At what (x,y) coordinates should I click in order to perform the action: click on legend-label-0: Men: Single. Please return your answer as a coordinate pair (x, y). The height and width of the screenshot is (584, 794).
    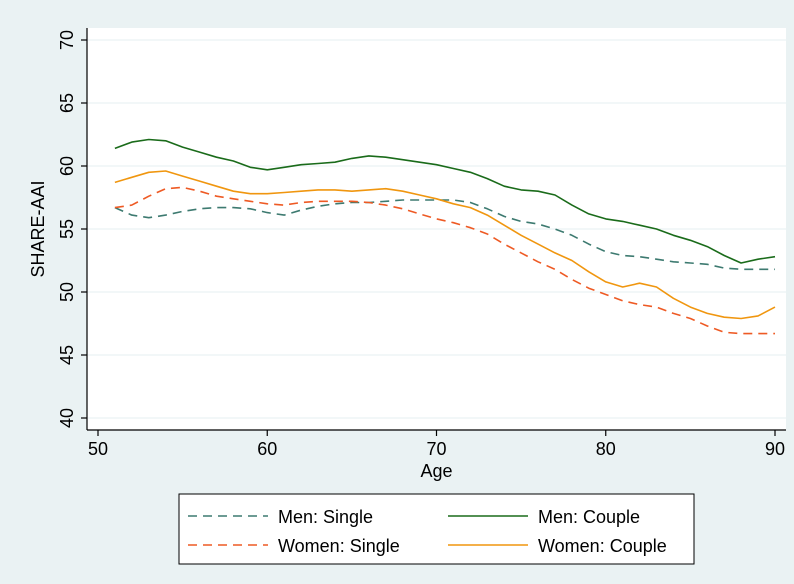
    Looking at the image, I should click on (325, 517).